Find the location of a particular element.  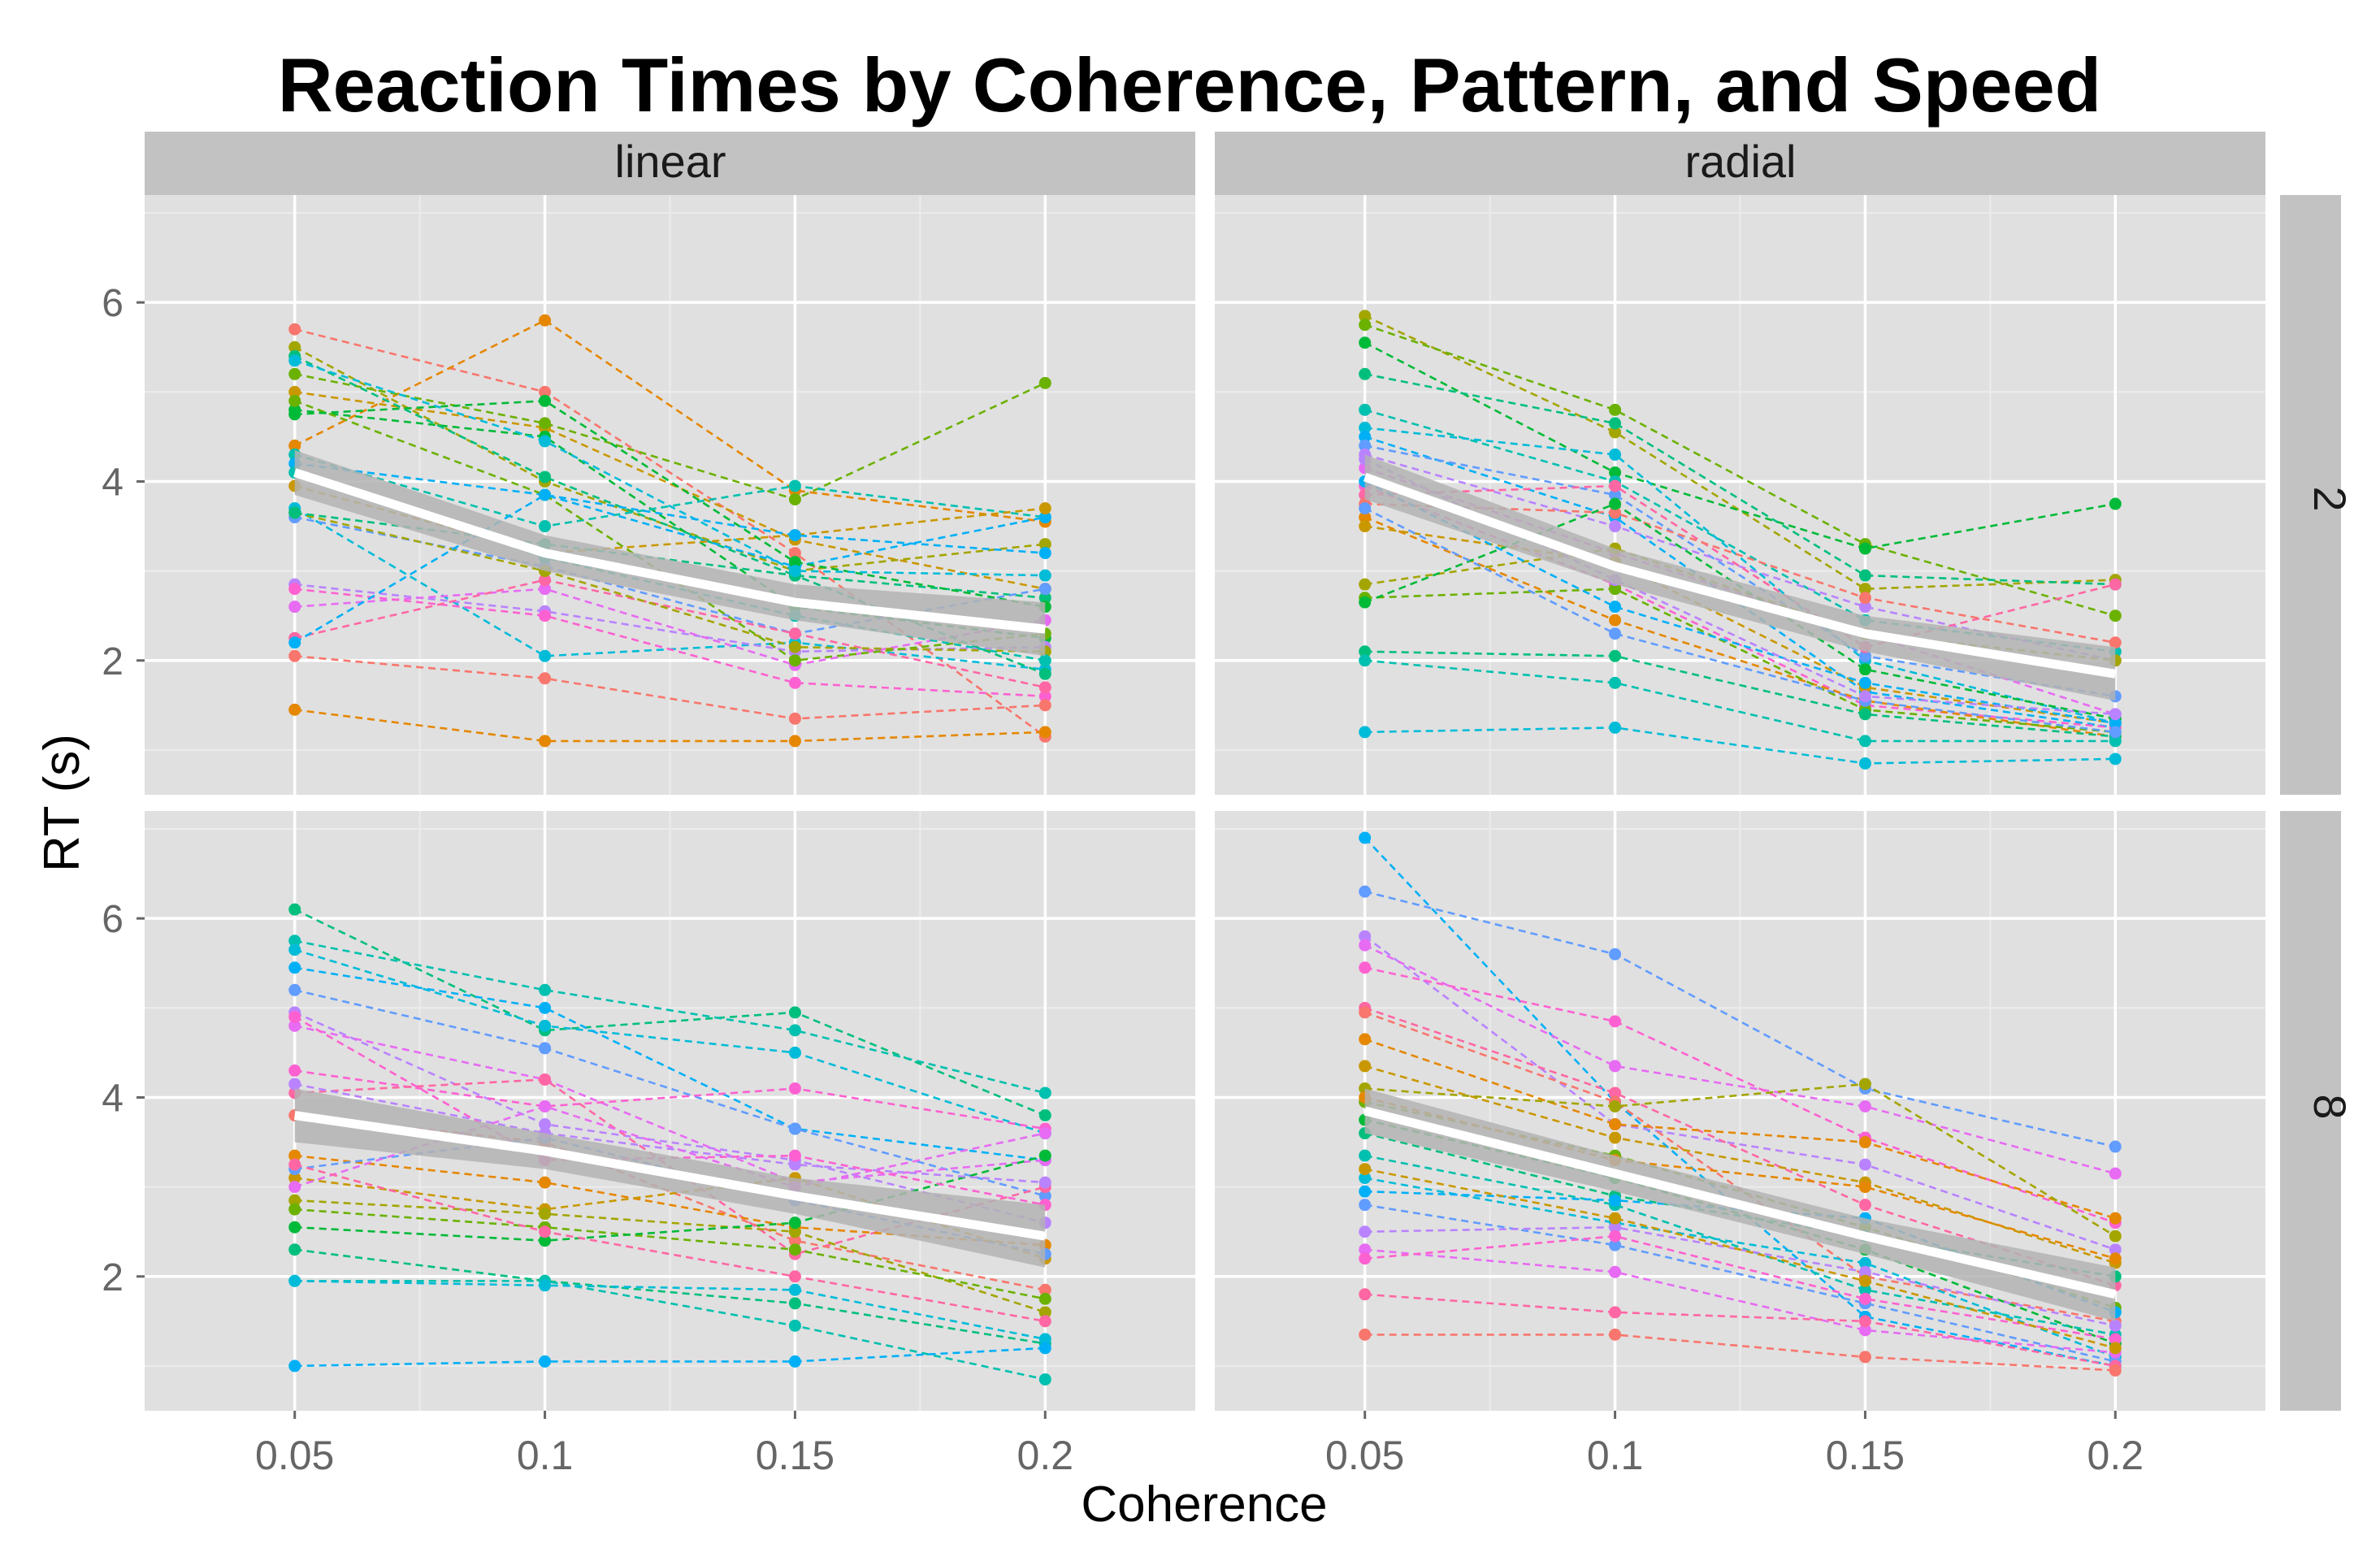

y-tick-label: 6 is located at coordinates (113, 303).